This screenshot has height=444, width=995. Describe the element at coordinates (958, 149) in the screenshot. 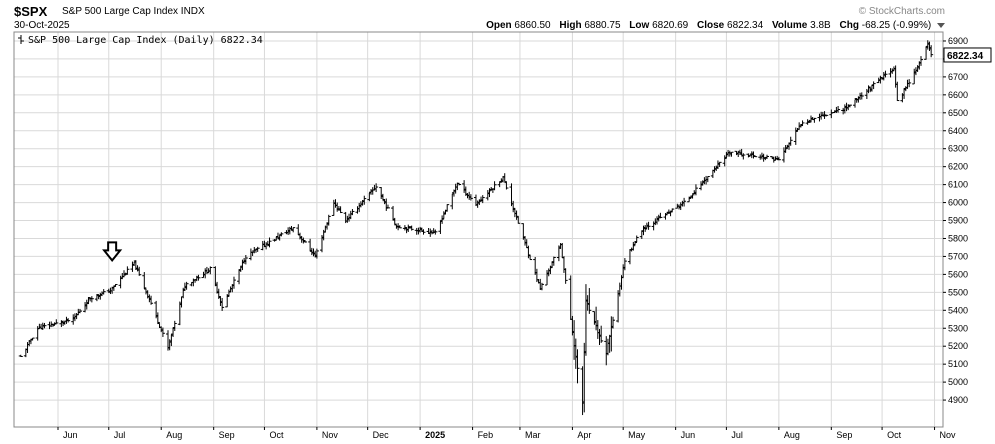

I see `y-tick-label: 6300` at that location.